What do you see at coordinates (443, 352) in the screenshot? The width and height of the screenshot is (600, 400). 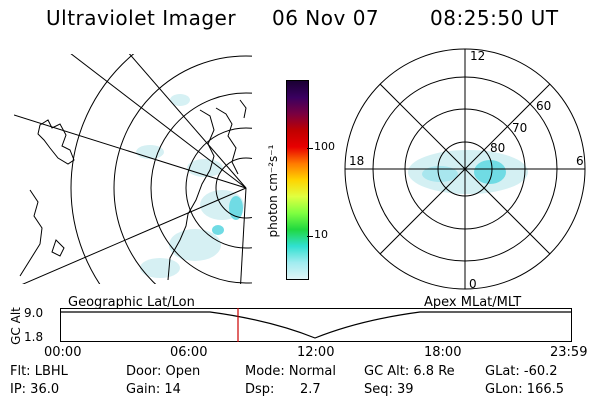 I see `timeline-tick-1800: 18:00` at bounding box center [443, 352].